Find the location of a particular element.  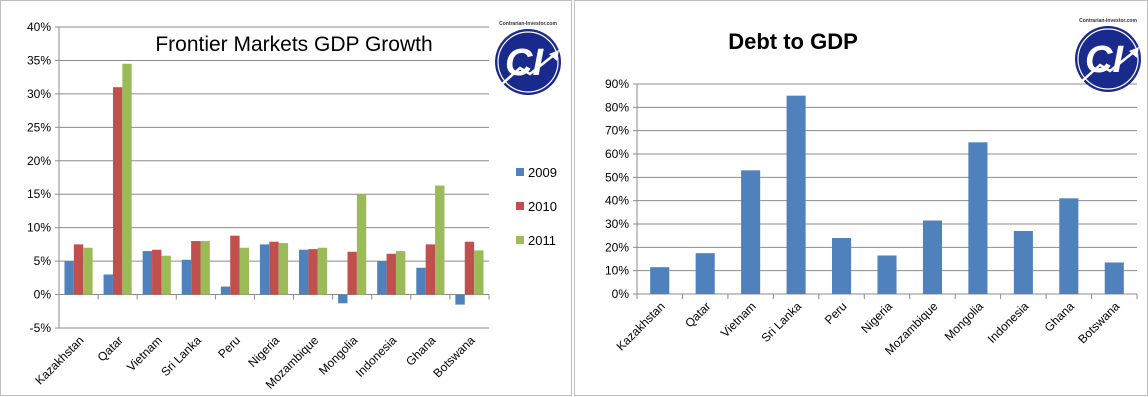

gdp-y-tick-label: 0% is located at coordinates (43, 295).